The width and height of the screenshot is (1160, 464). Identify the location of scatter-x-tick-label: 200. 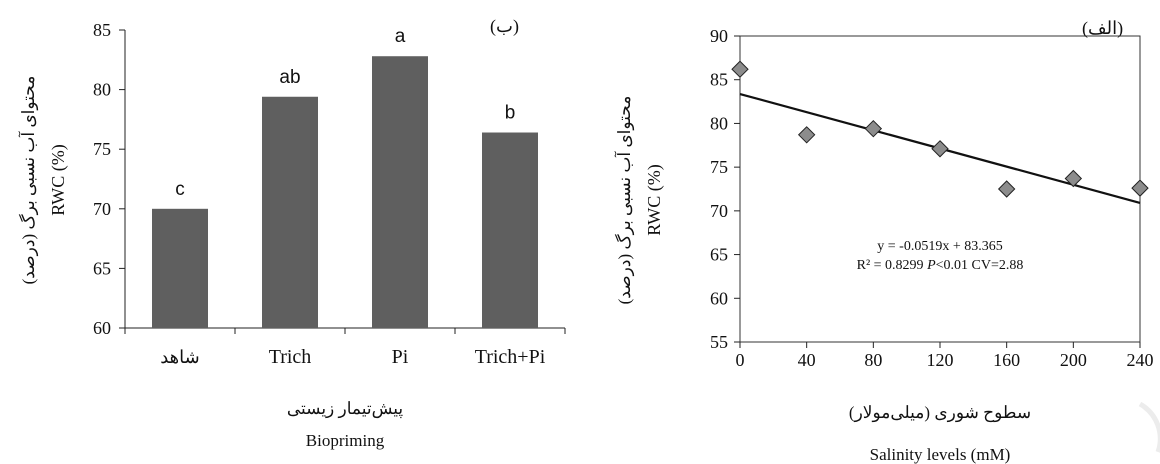
(1073, 360).